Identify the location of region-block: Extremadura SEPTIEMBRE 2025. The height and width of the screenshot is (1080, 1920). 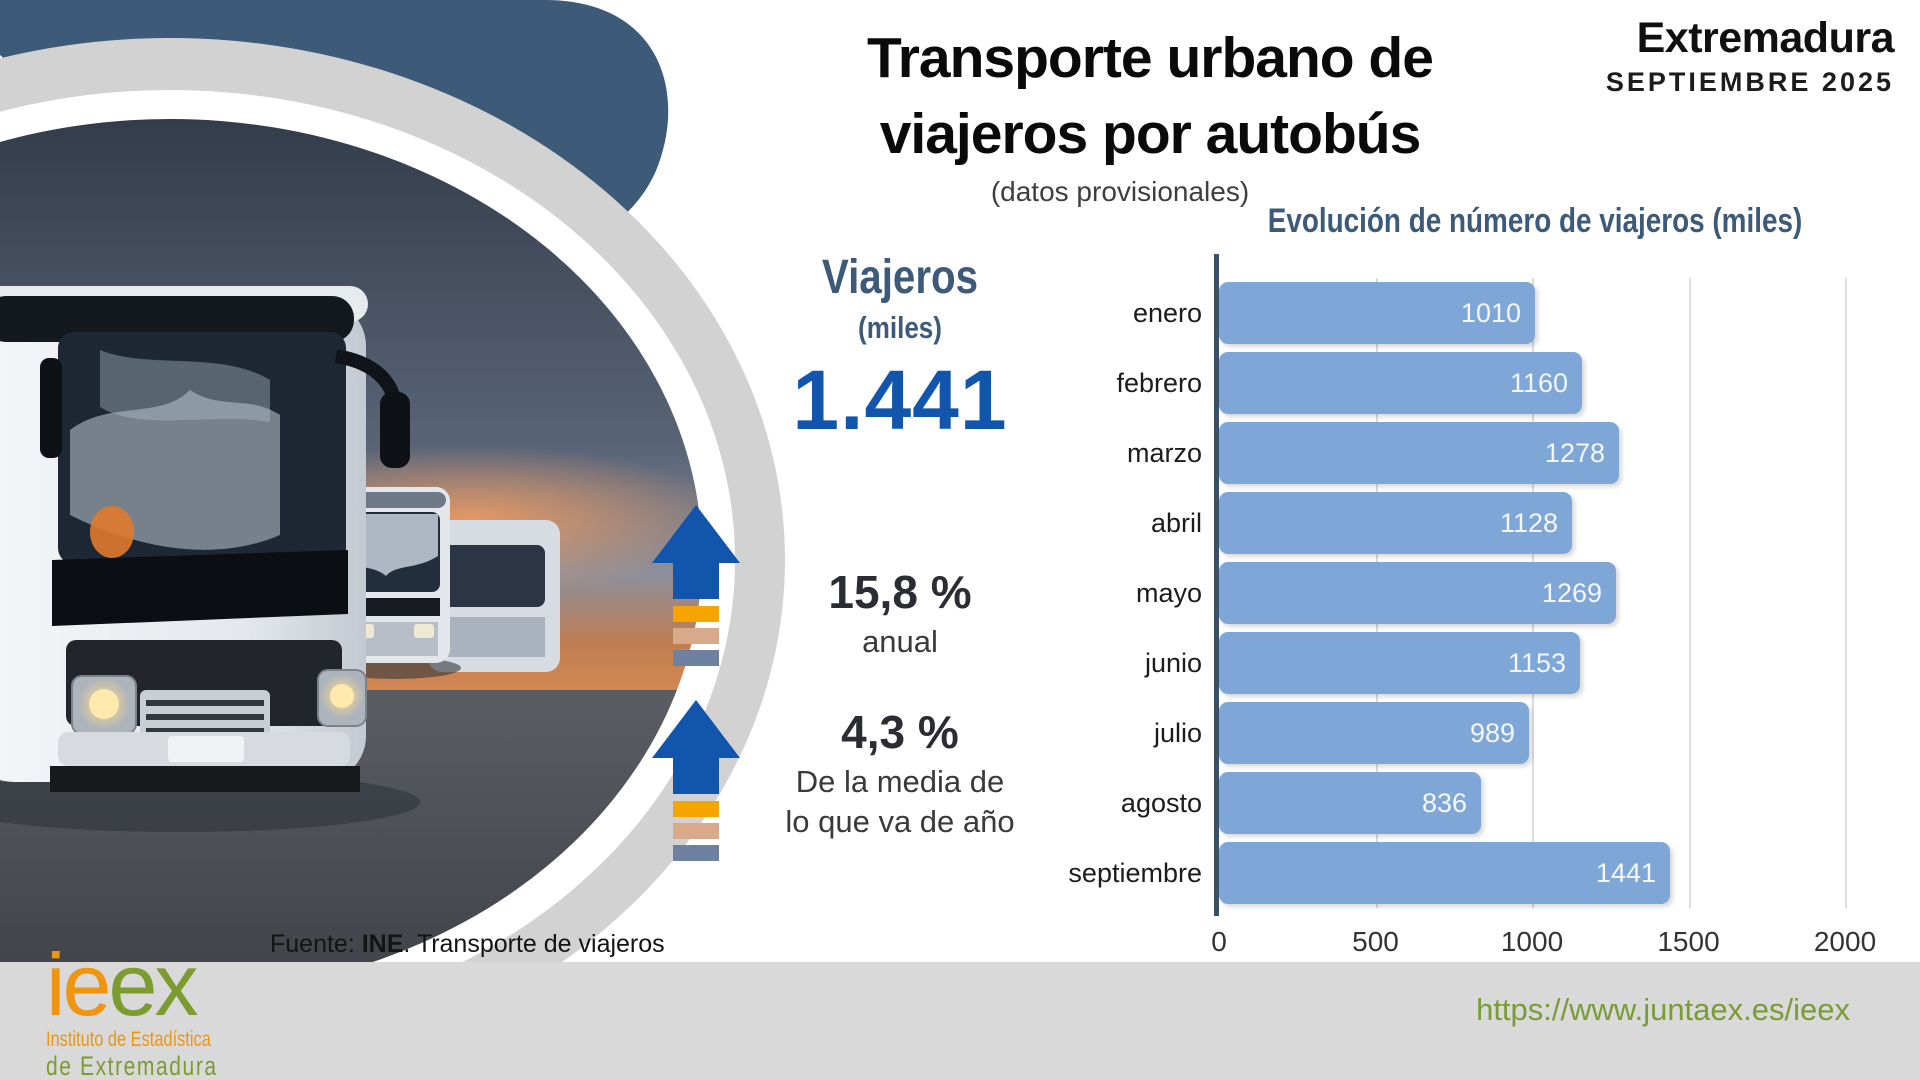
(1750, 56).